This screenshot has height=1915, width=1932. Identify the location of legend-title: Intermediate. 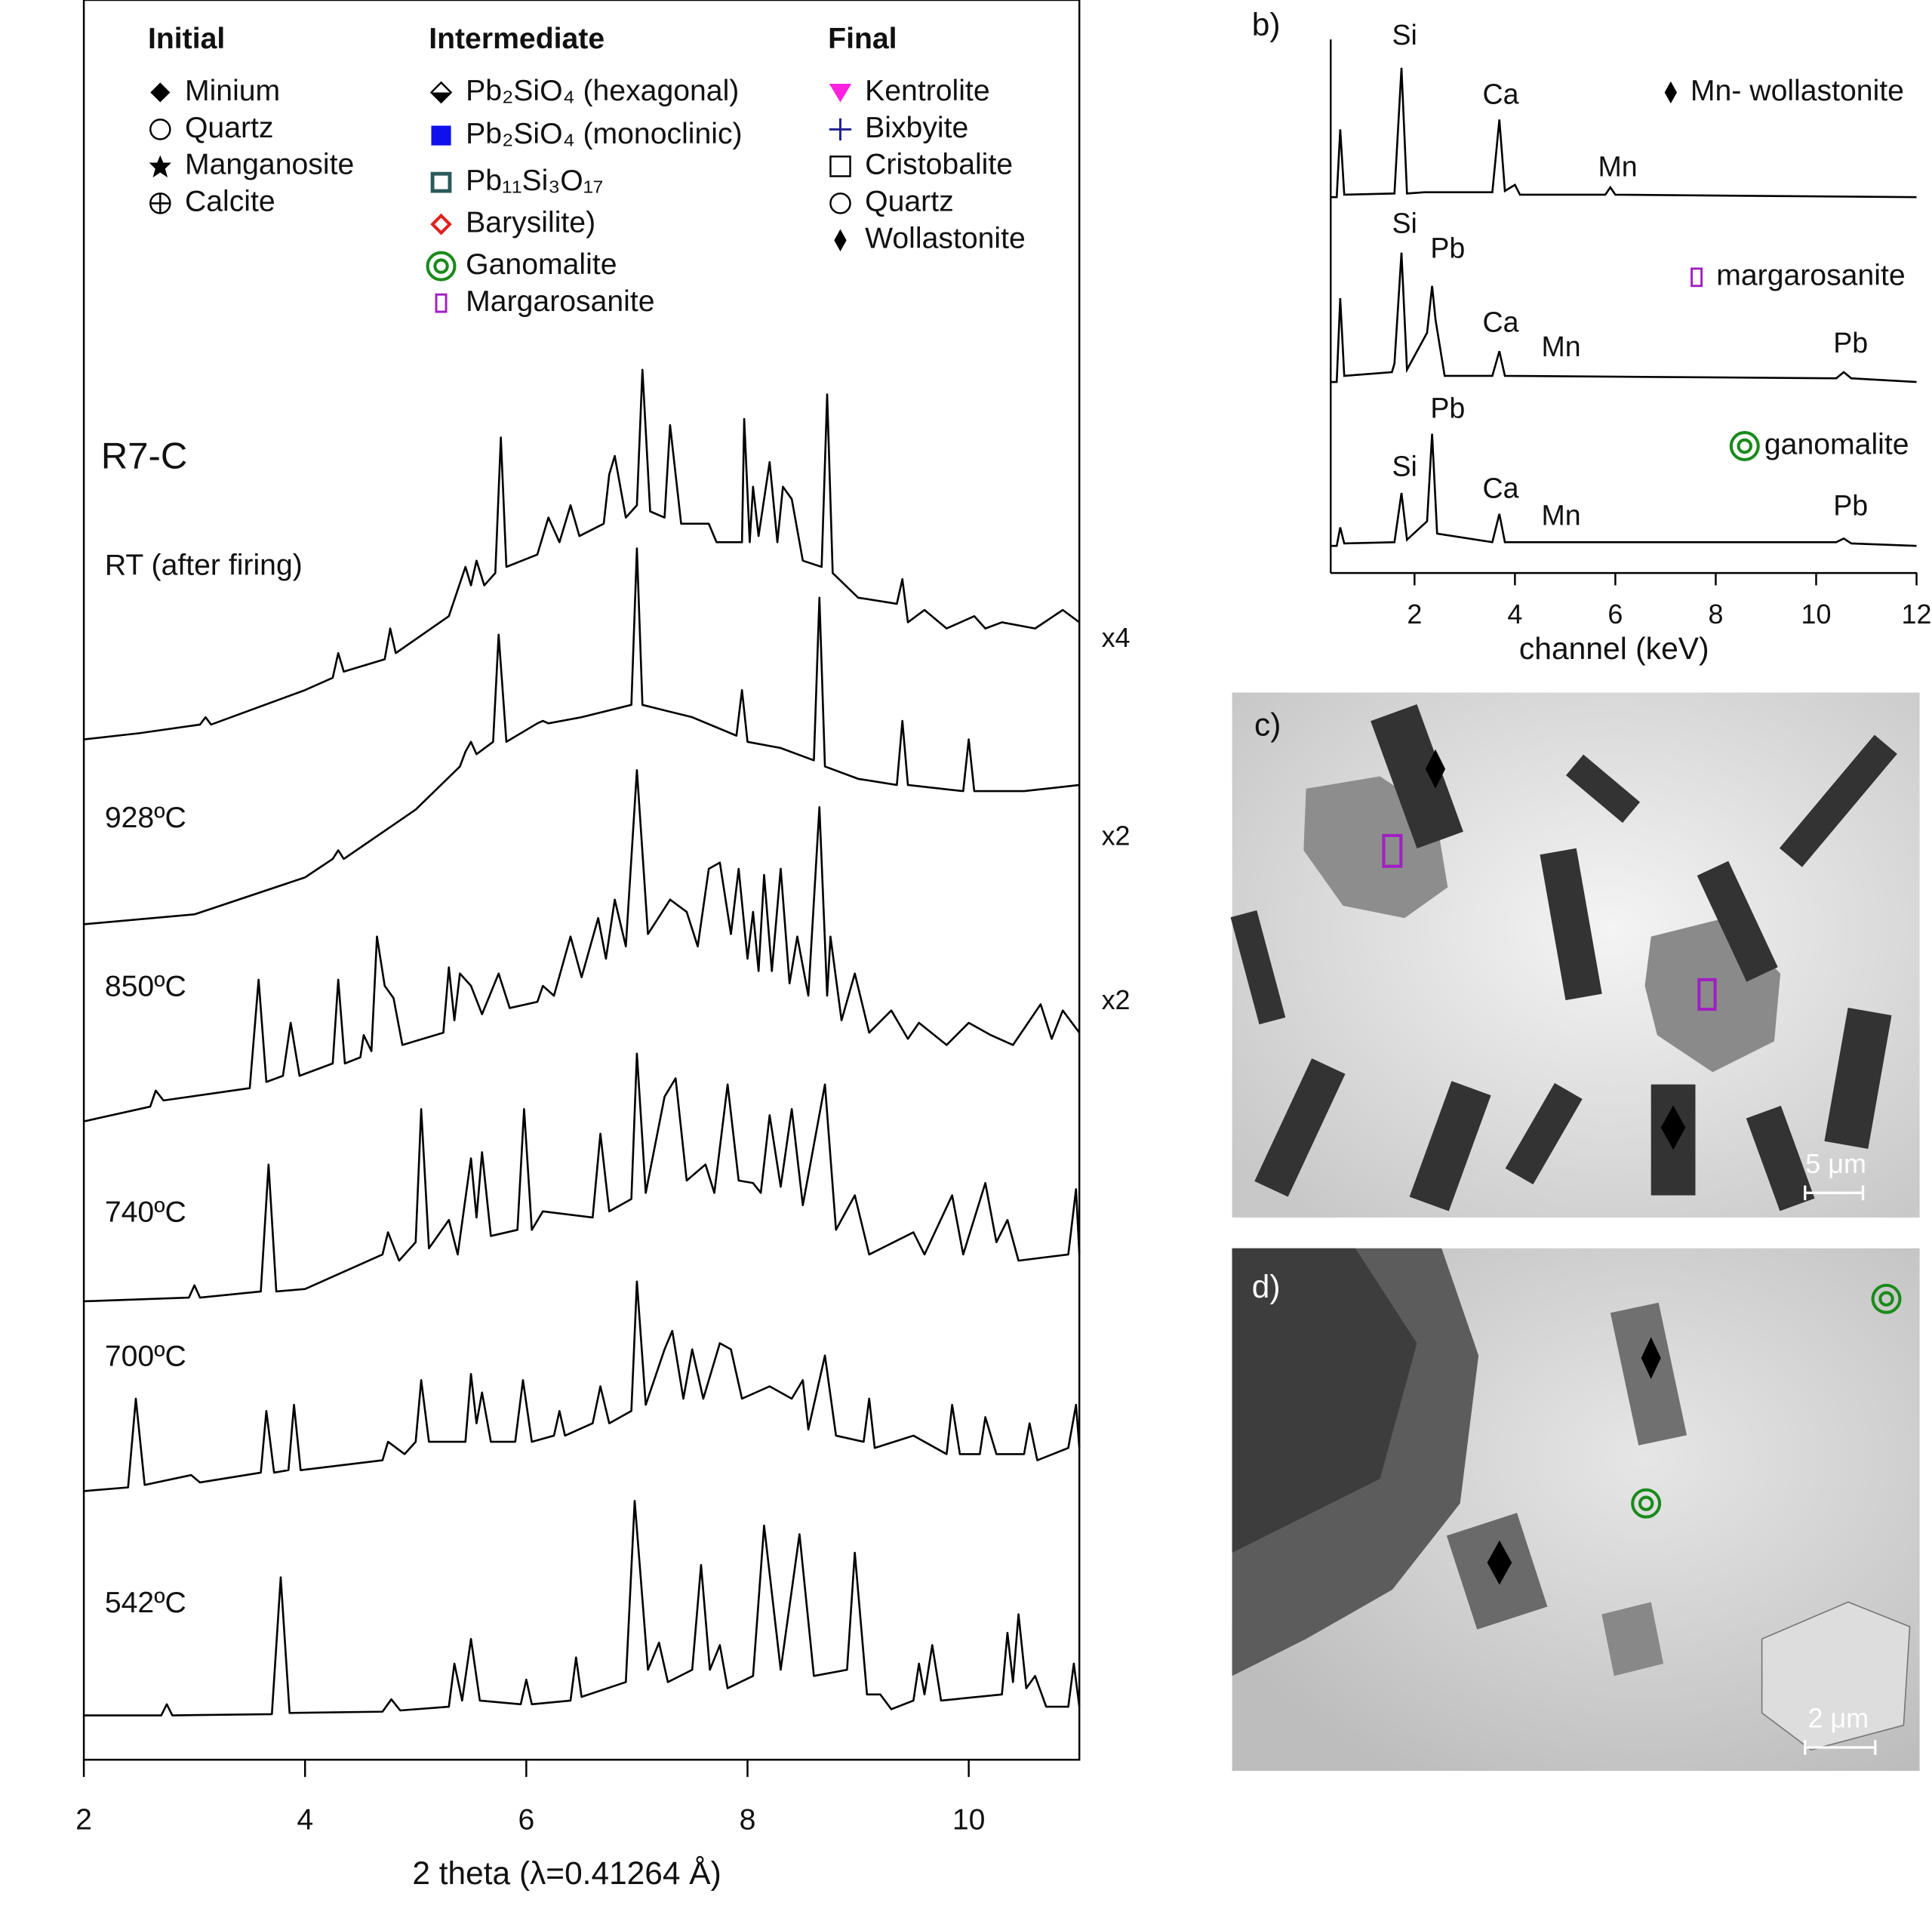
(517, 39).